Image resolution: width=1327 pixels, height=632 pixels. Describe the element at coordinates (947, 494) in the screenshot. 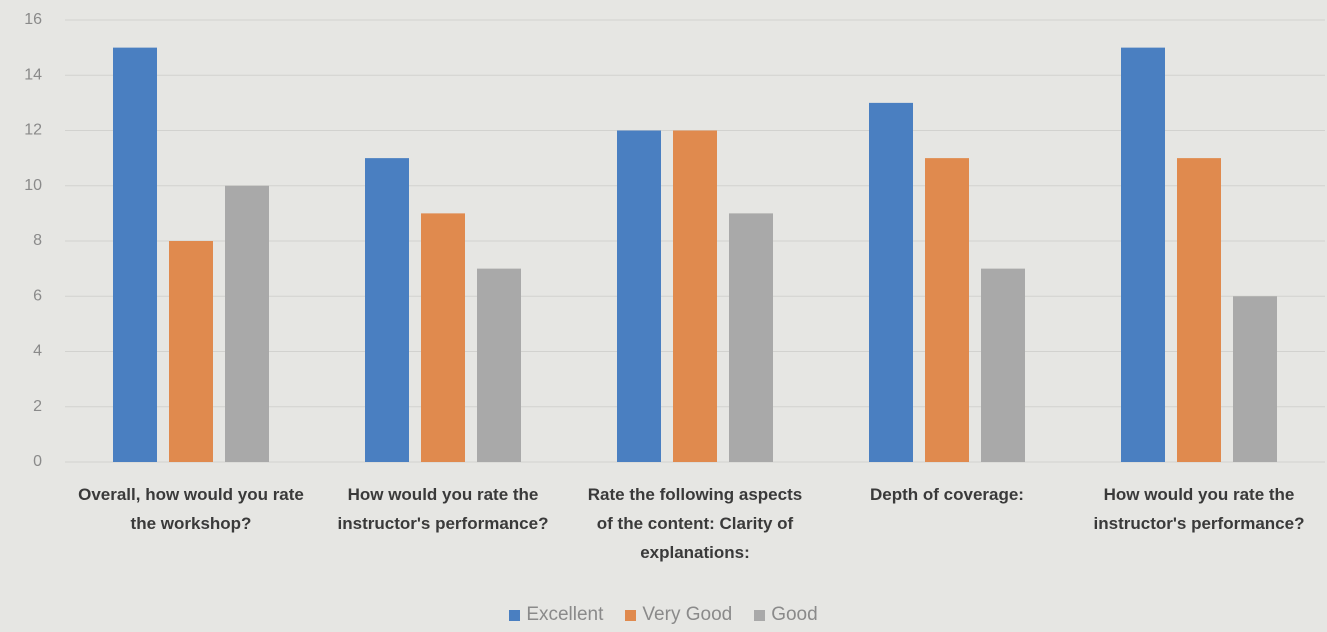

I see `x-tick-label: Depth of coverage:` at that location.